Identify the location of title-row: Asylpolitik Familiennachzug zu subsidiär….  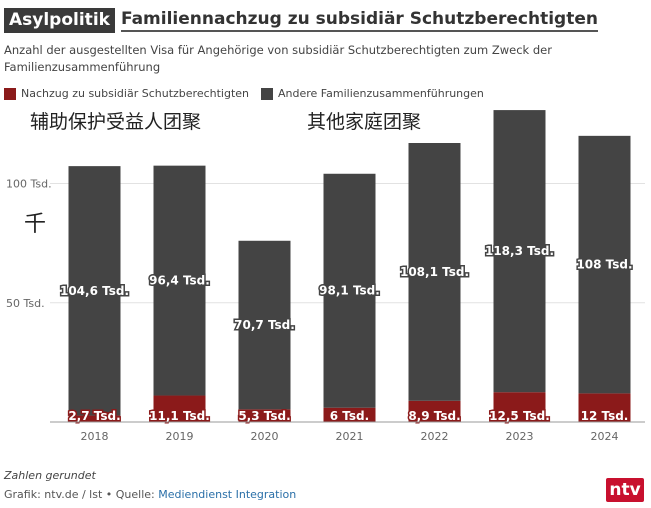
(301, 20).